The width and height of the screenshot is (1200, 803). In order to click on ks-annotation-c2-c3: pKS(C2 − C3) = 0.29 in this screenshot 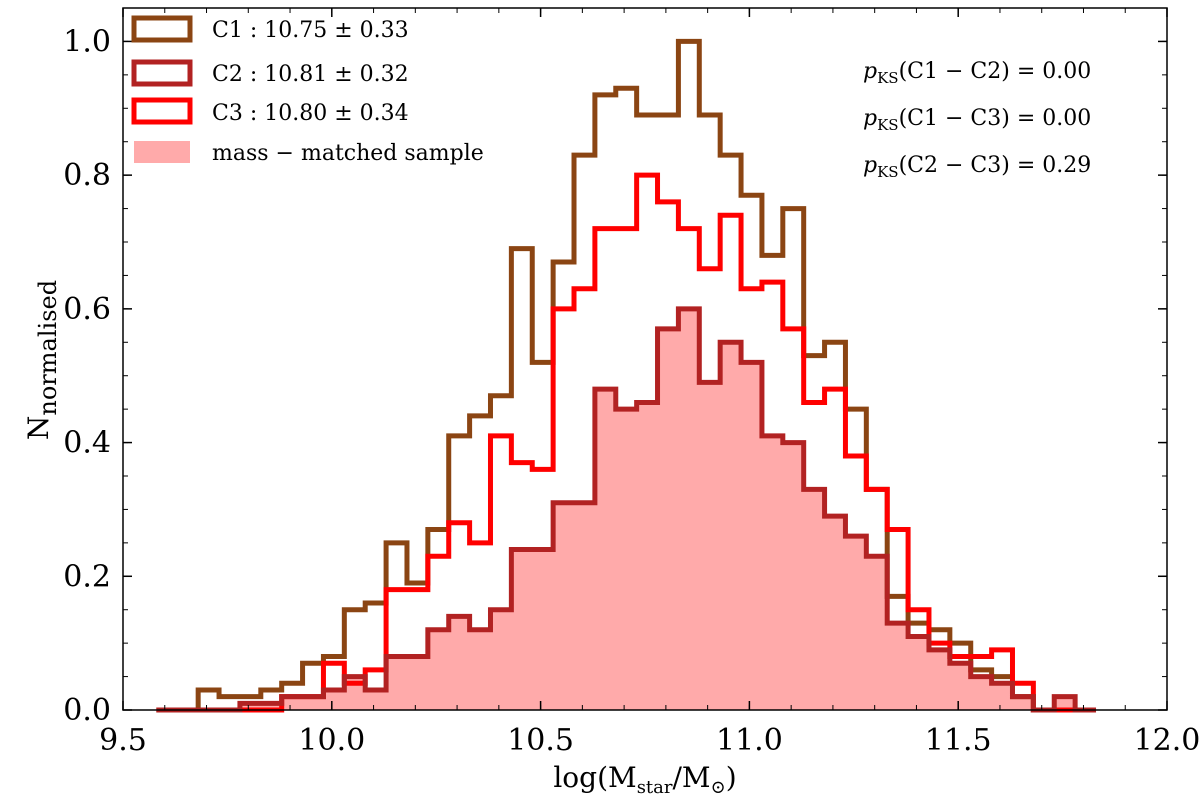, I will do `click(977, 167)`.